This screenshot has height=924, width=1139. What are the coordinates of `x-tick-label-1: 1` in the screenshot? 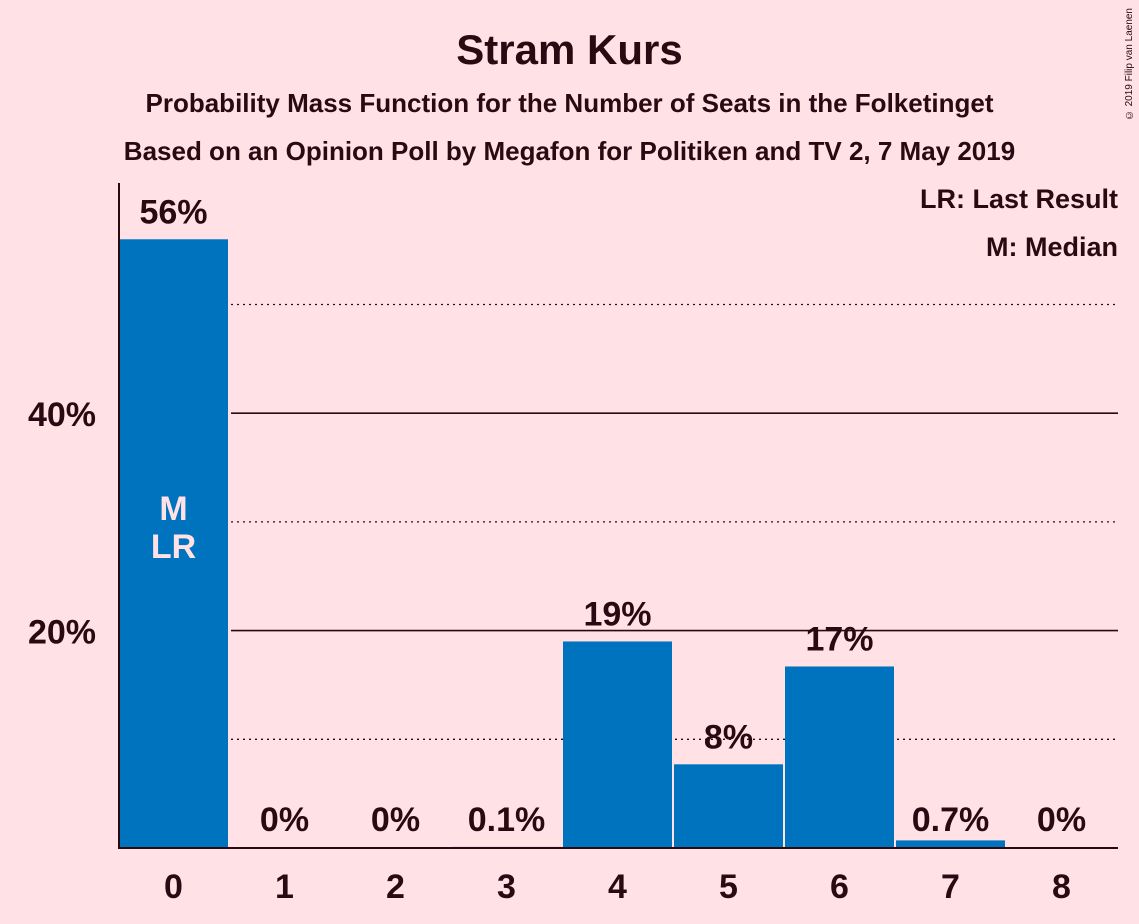 It's located at (284, 887).